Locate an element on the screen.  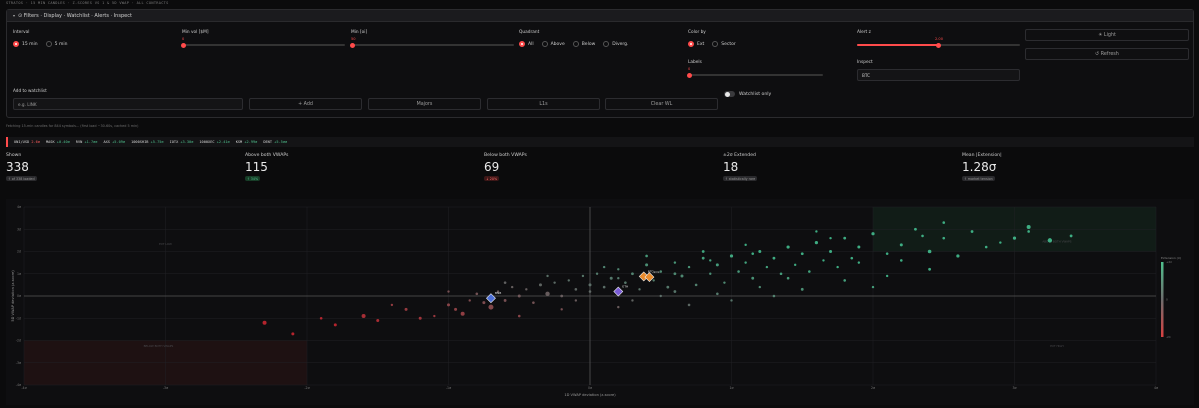
ticker-item: 1000SHIB +5.75σ is located at coordinates (147, 142).